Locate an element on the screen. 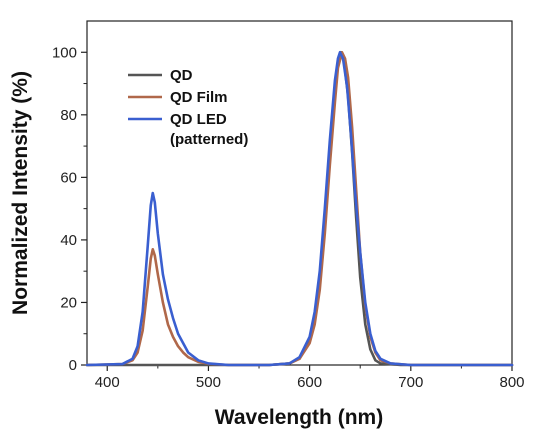  y-tick-label: 100 is located at coordinates (64, 52).